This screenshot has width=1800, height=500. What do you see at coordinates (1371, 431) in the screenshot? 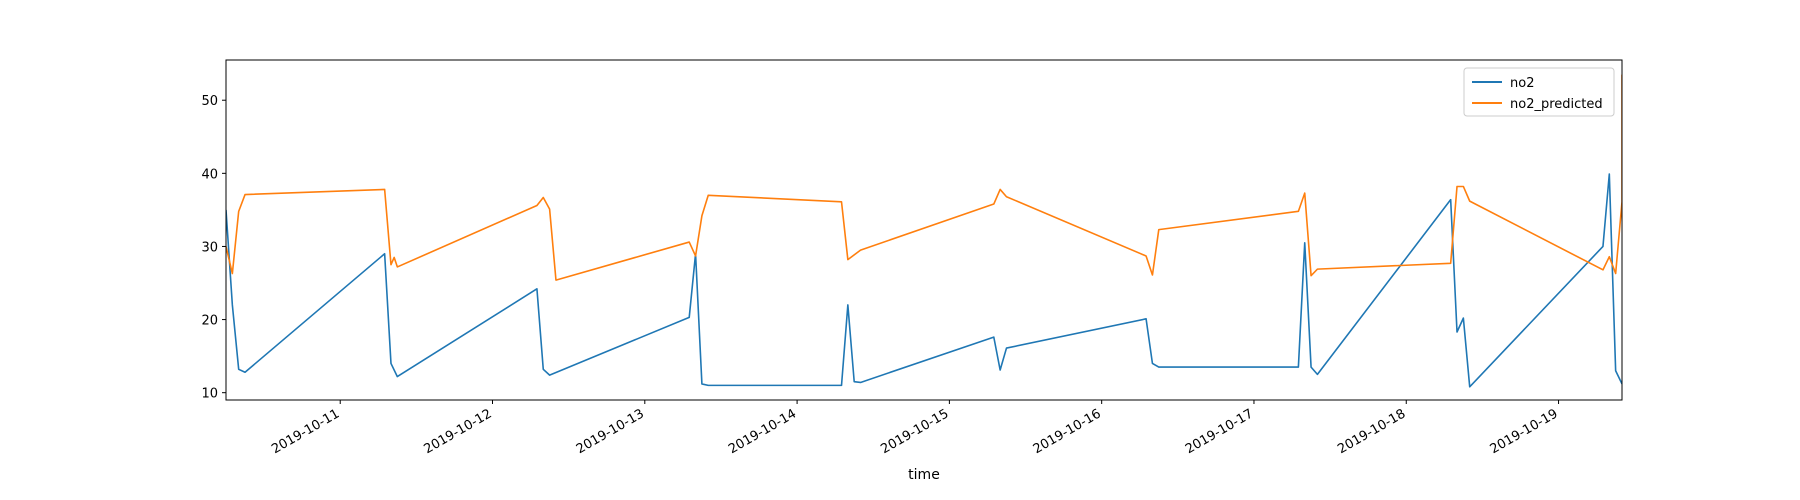
I see `x-tick-label: 2019-10-18` at bounding box center [1371, 431].